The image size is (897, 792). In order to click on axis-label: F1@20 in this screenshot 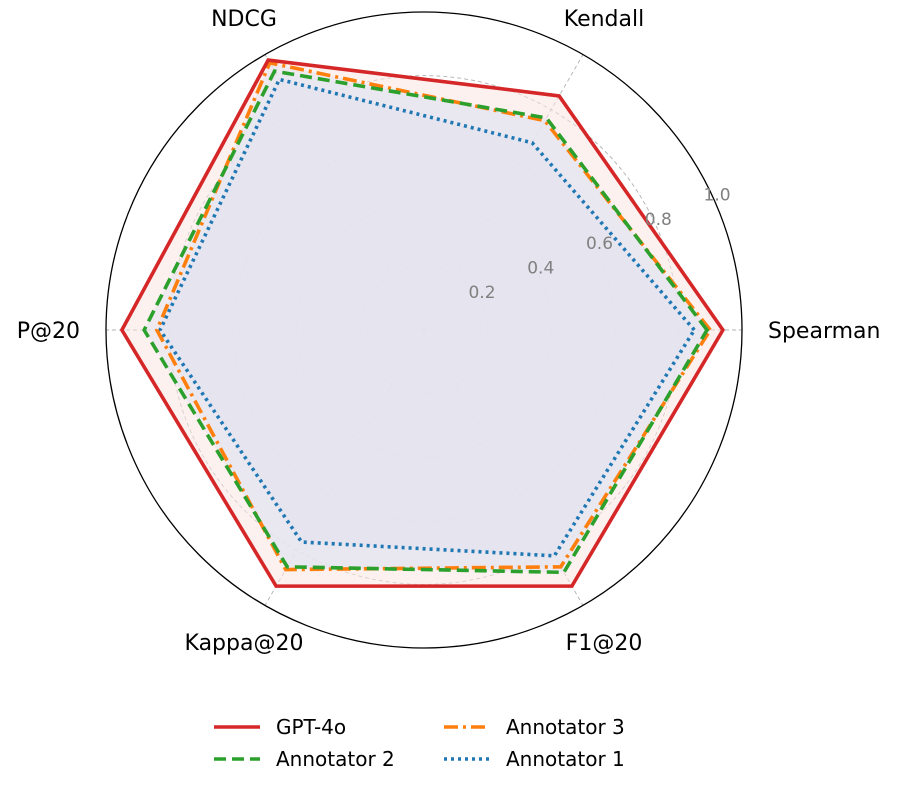, I will do `click(604, 643)`.